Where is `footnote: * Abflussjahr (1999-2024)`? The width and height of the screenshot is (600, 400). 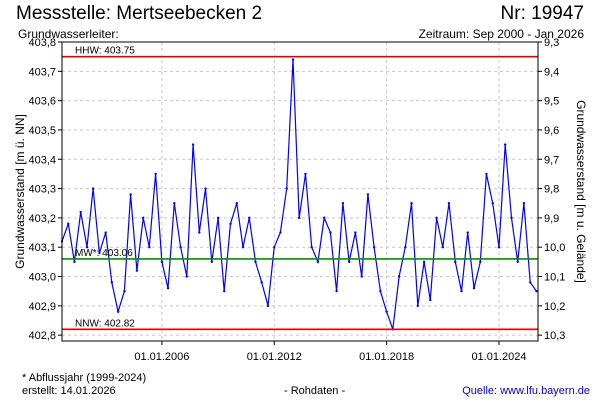 footnote: * Abflussjahr (1999-2024) is located at coordinates (84, 378).